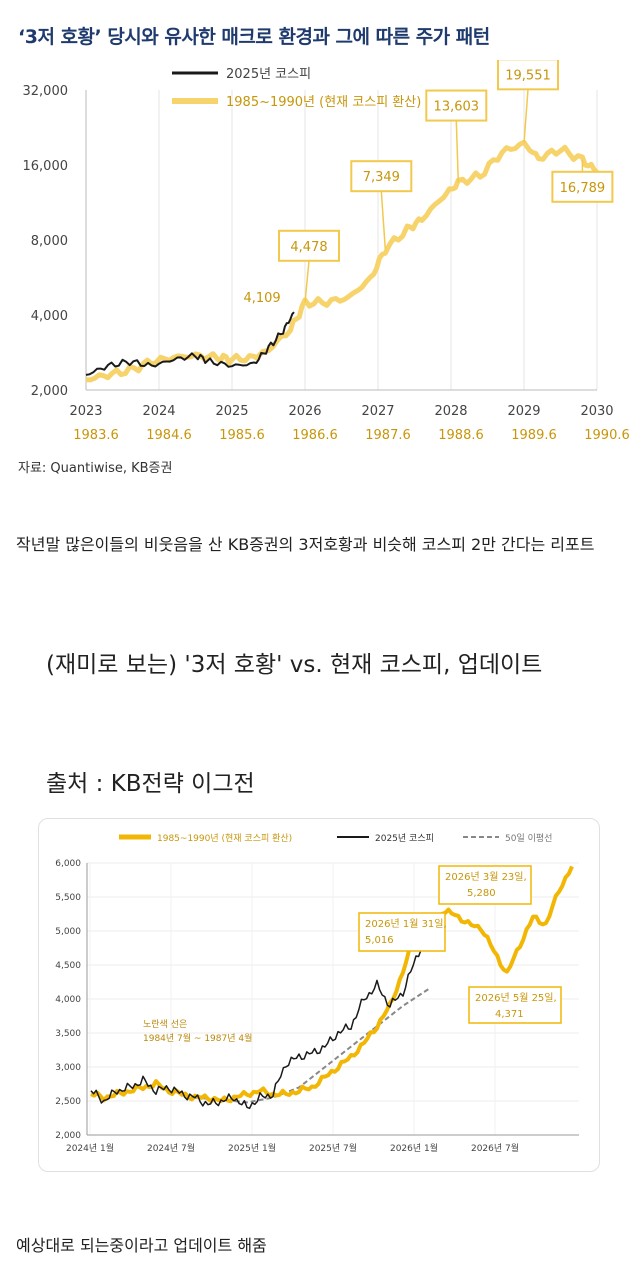  I want to click on annotation-value: 16,789, so click(583, 188).